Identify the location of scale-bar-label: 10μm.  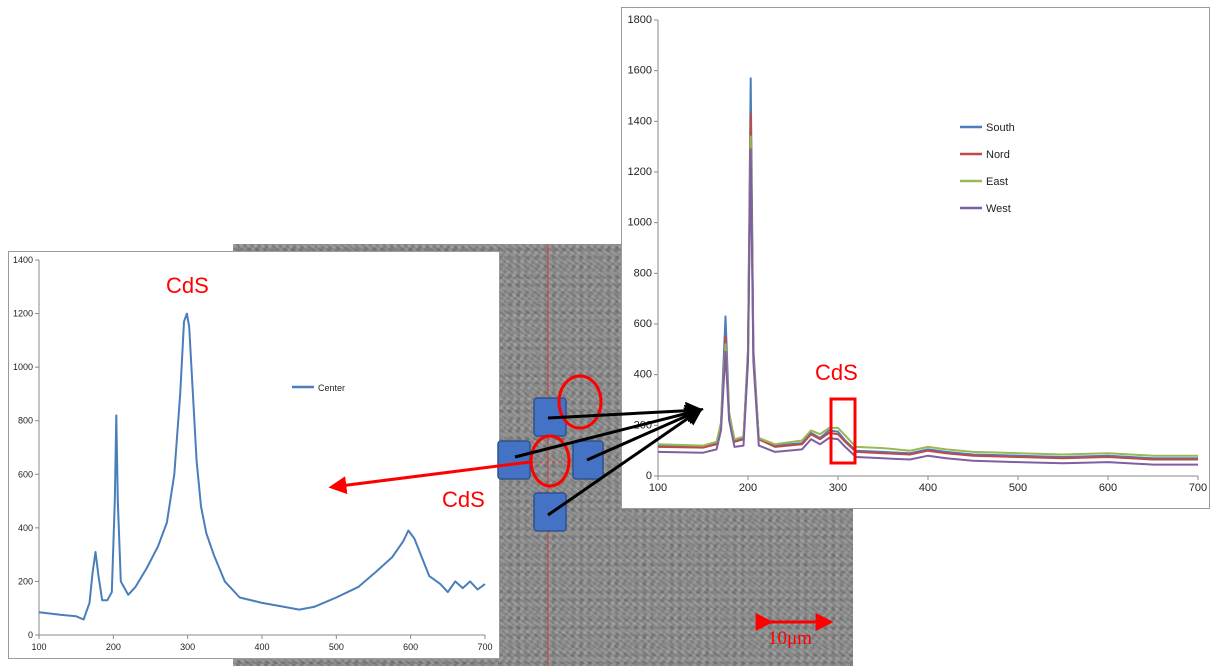
(790, 638).